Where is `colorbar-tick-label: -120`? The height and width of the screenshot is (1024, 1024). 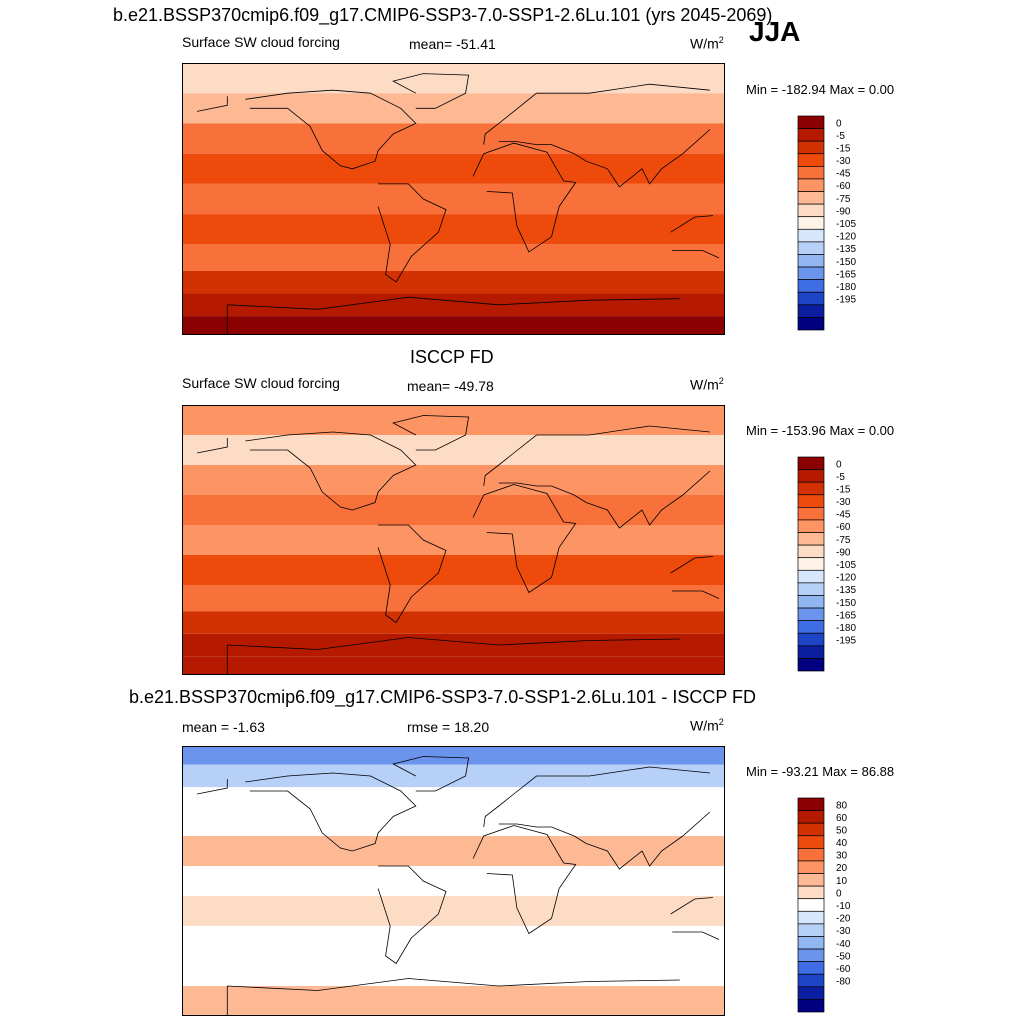
colorbar-tick-label: -120 is located at coordinates (846, 237).